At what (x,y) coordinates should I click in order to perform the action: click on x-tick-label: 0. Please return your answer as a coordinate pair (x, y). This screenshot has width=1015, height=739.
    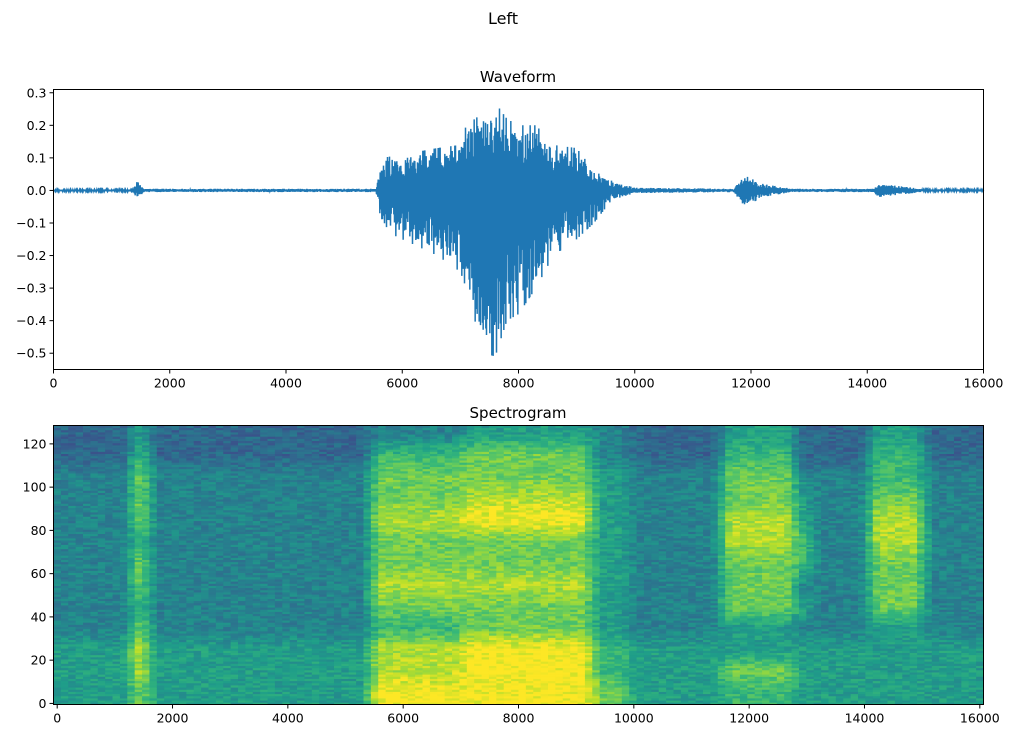
    Looking at the image, I should click on (54, 383).